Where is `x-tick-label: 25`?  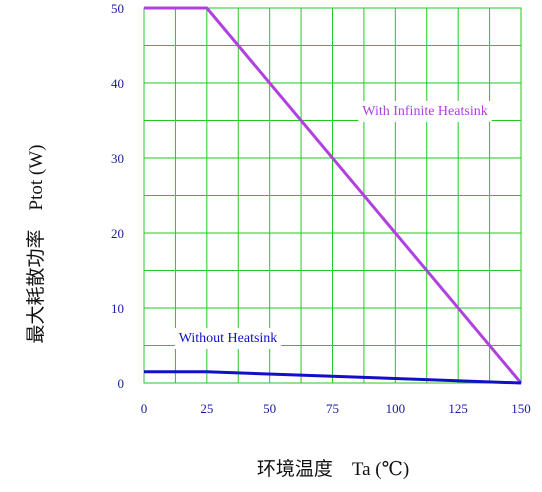
x-tick-label: 25 is located at coordinates (206, 408).